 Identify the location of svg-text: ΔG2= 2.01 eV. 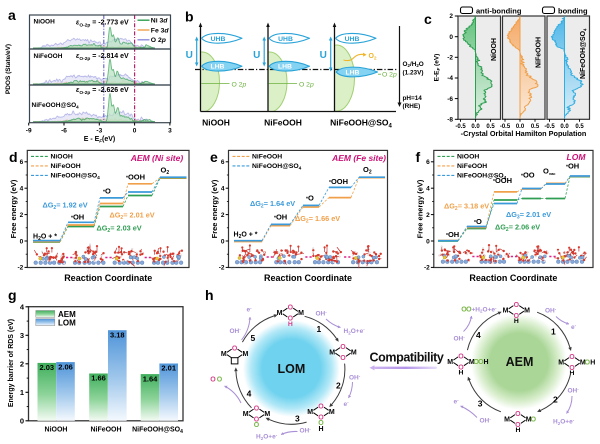
(132, 216).